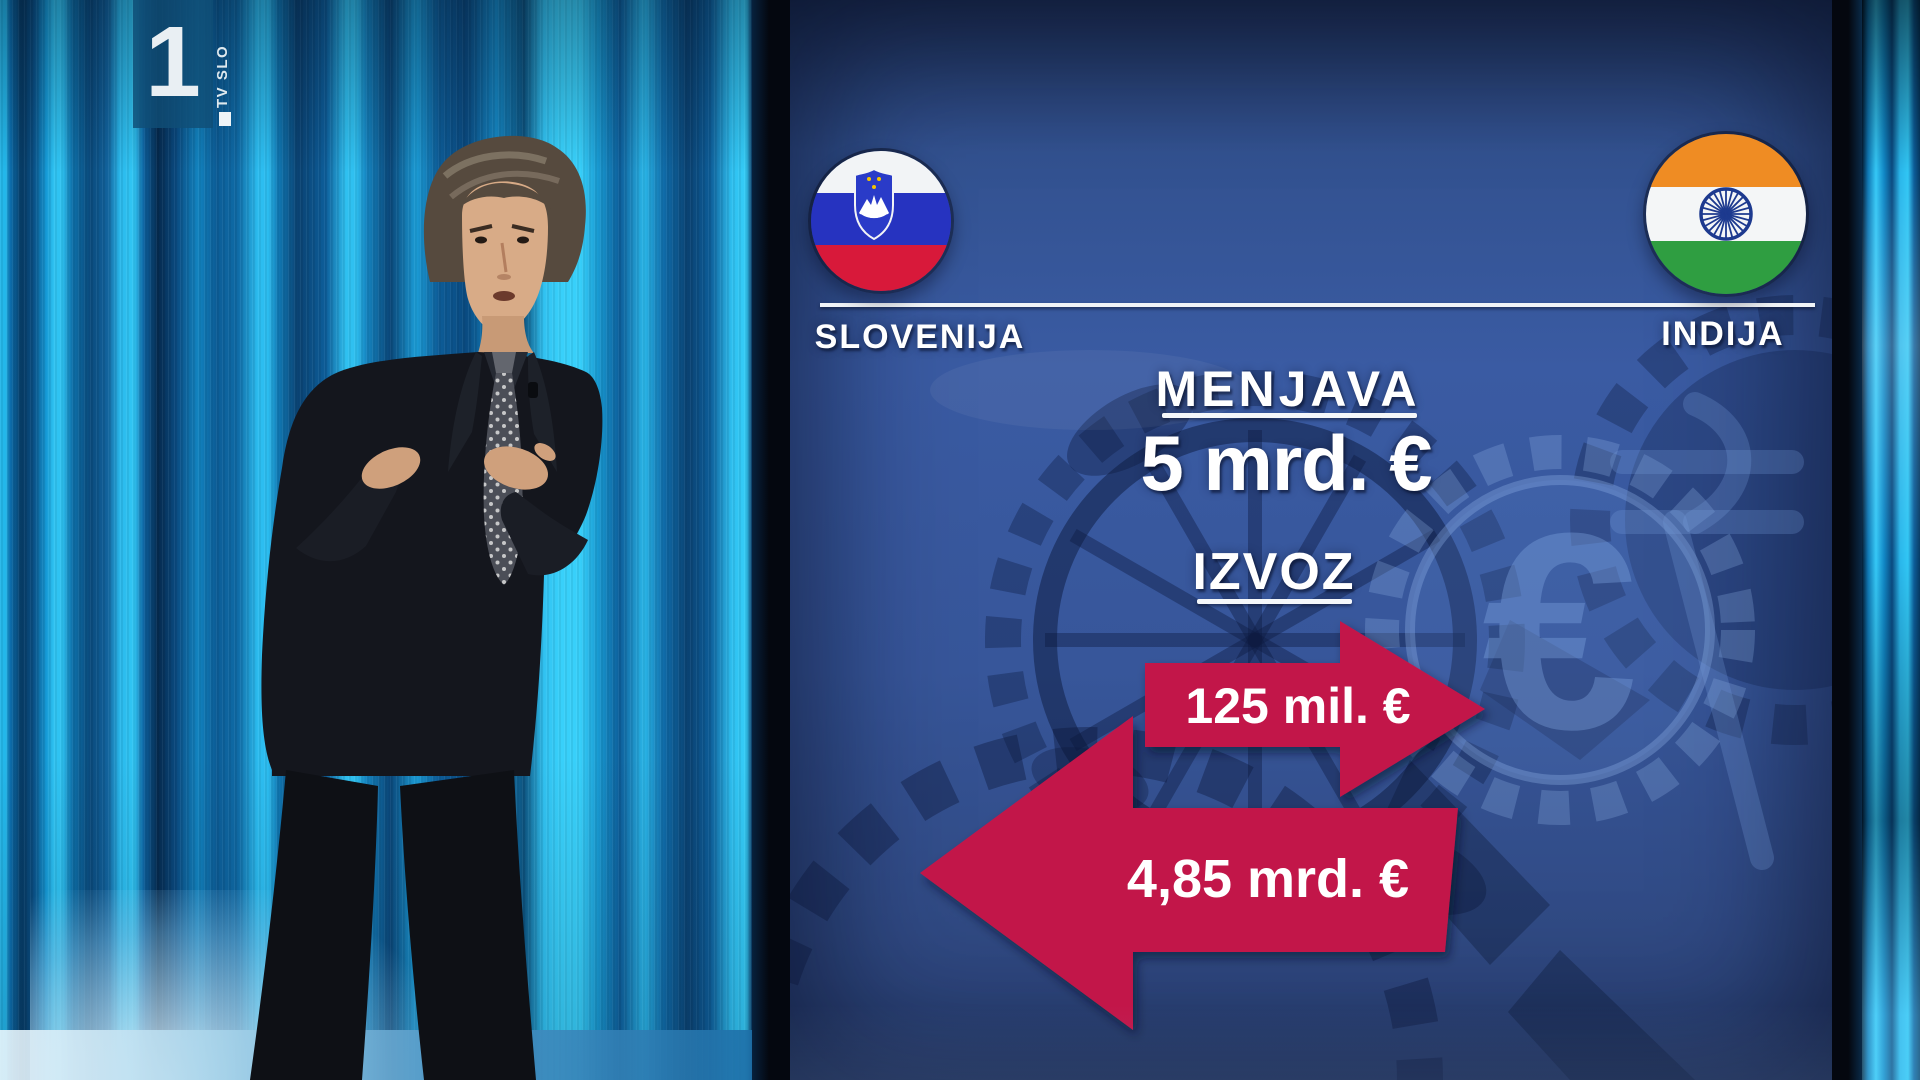 The height and width of the screenshot is (1080, 1920). Describe the element at coordinates (1847, 540) in the screenshot. I see `panel-right-edge` at that location.